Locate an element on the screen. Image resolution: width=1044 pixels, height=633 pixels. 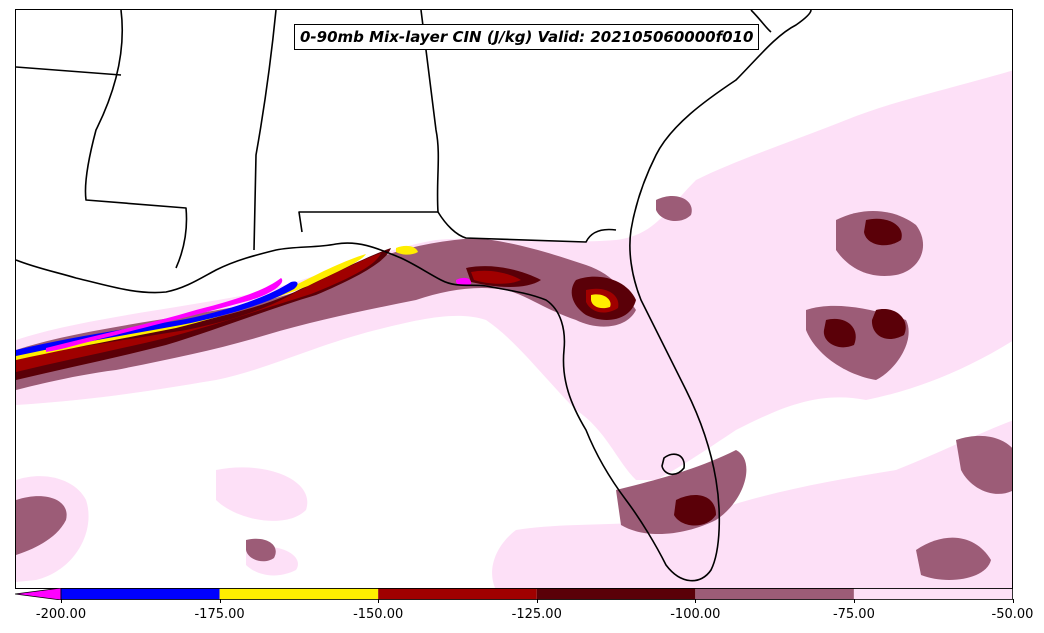
colorbar-tick-label: -125.00 is located at coordinates (536, 614).